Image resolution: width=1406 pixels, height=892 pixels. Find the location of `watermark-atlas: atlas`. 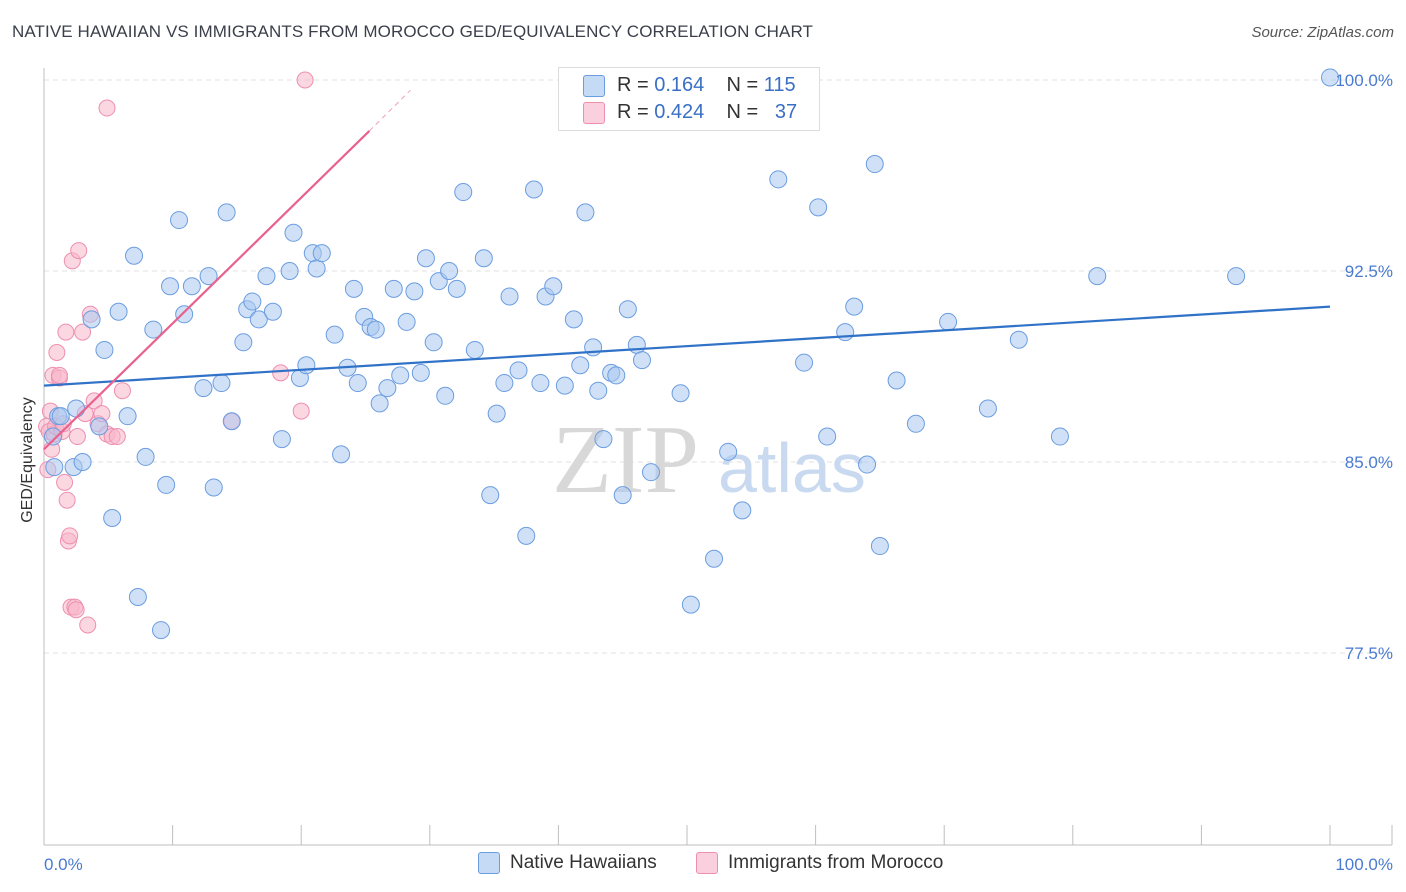

watermark-atlas: atlas is located at coordinates (792, 468).